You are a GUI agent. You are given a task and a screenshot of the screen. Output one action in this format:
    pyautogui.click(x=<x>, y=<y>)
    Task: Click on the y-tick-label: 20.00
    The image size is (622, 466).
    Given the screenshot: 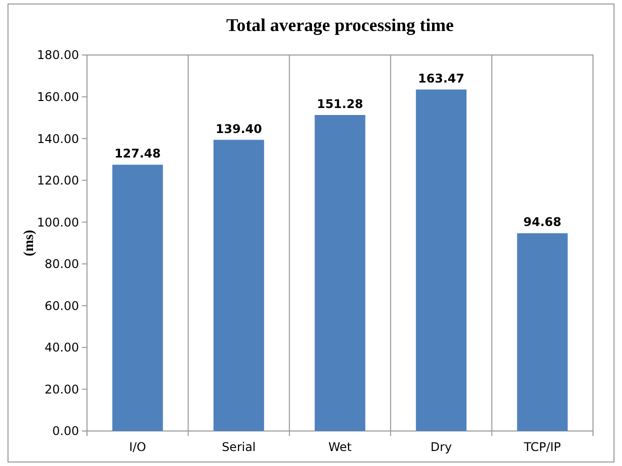 What is the action you would take?
    pyautogui.click(x=61, y=389)
    